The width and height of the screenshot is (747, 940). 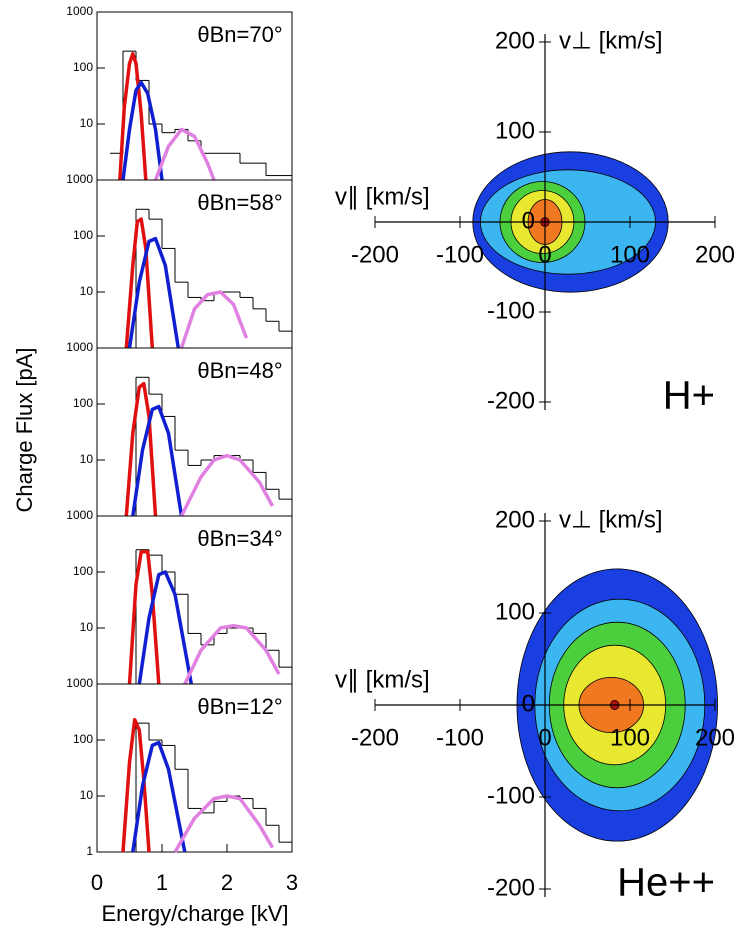 I want to click on species-label: H+, so click(x=689, y=396).